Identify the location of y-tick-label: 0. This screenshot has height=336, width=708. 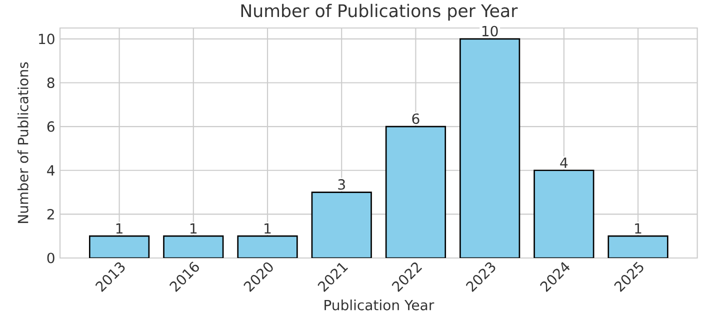
(50, 258).